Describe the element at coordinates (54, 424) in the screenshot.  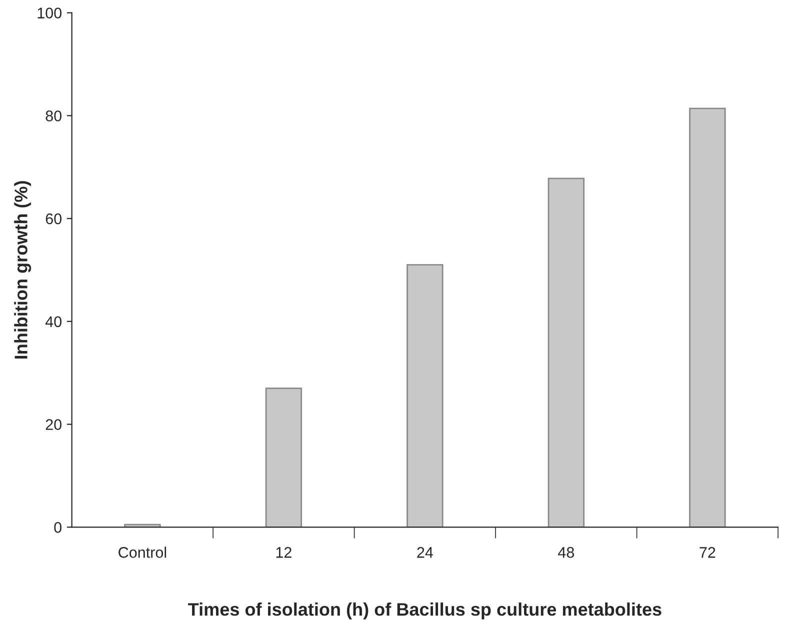
I see `y-tick-label: 20` at that location.